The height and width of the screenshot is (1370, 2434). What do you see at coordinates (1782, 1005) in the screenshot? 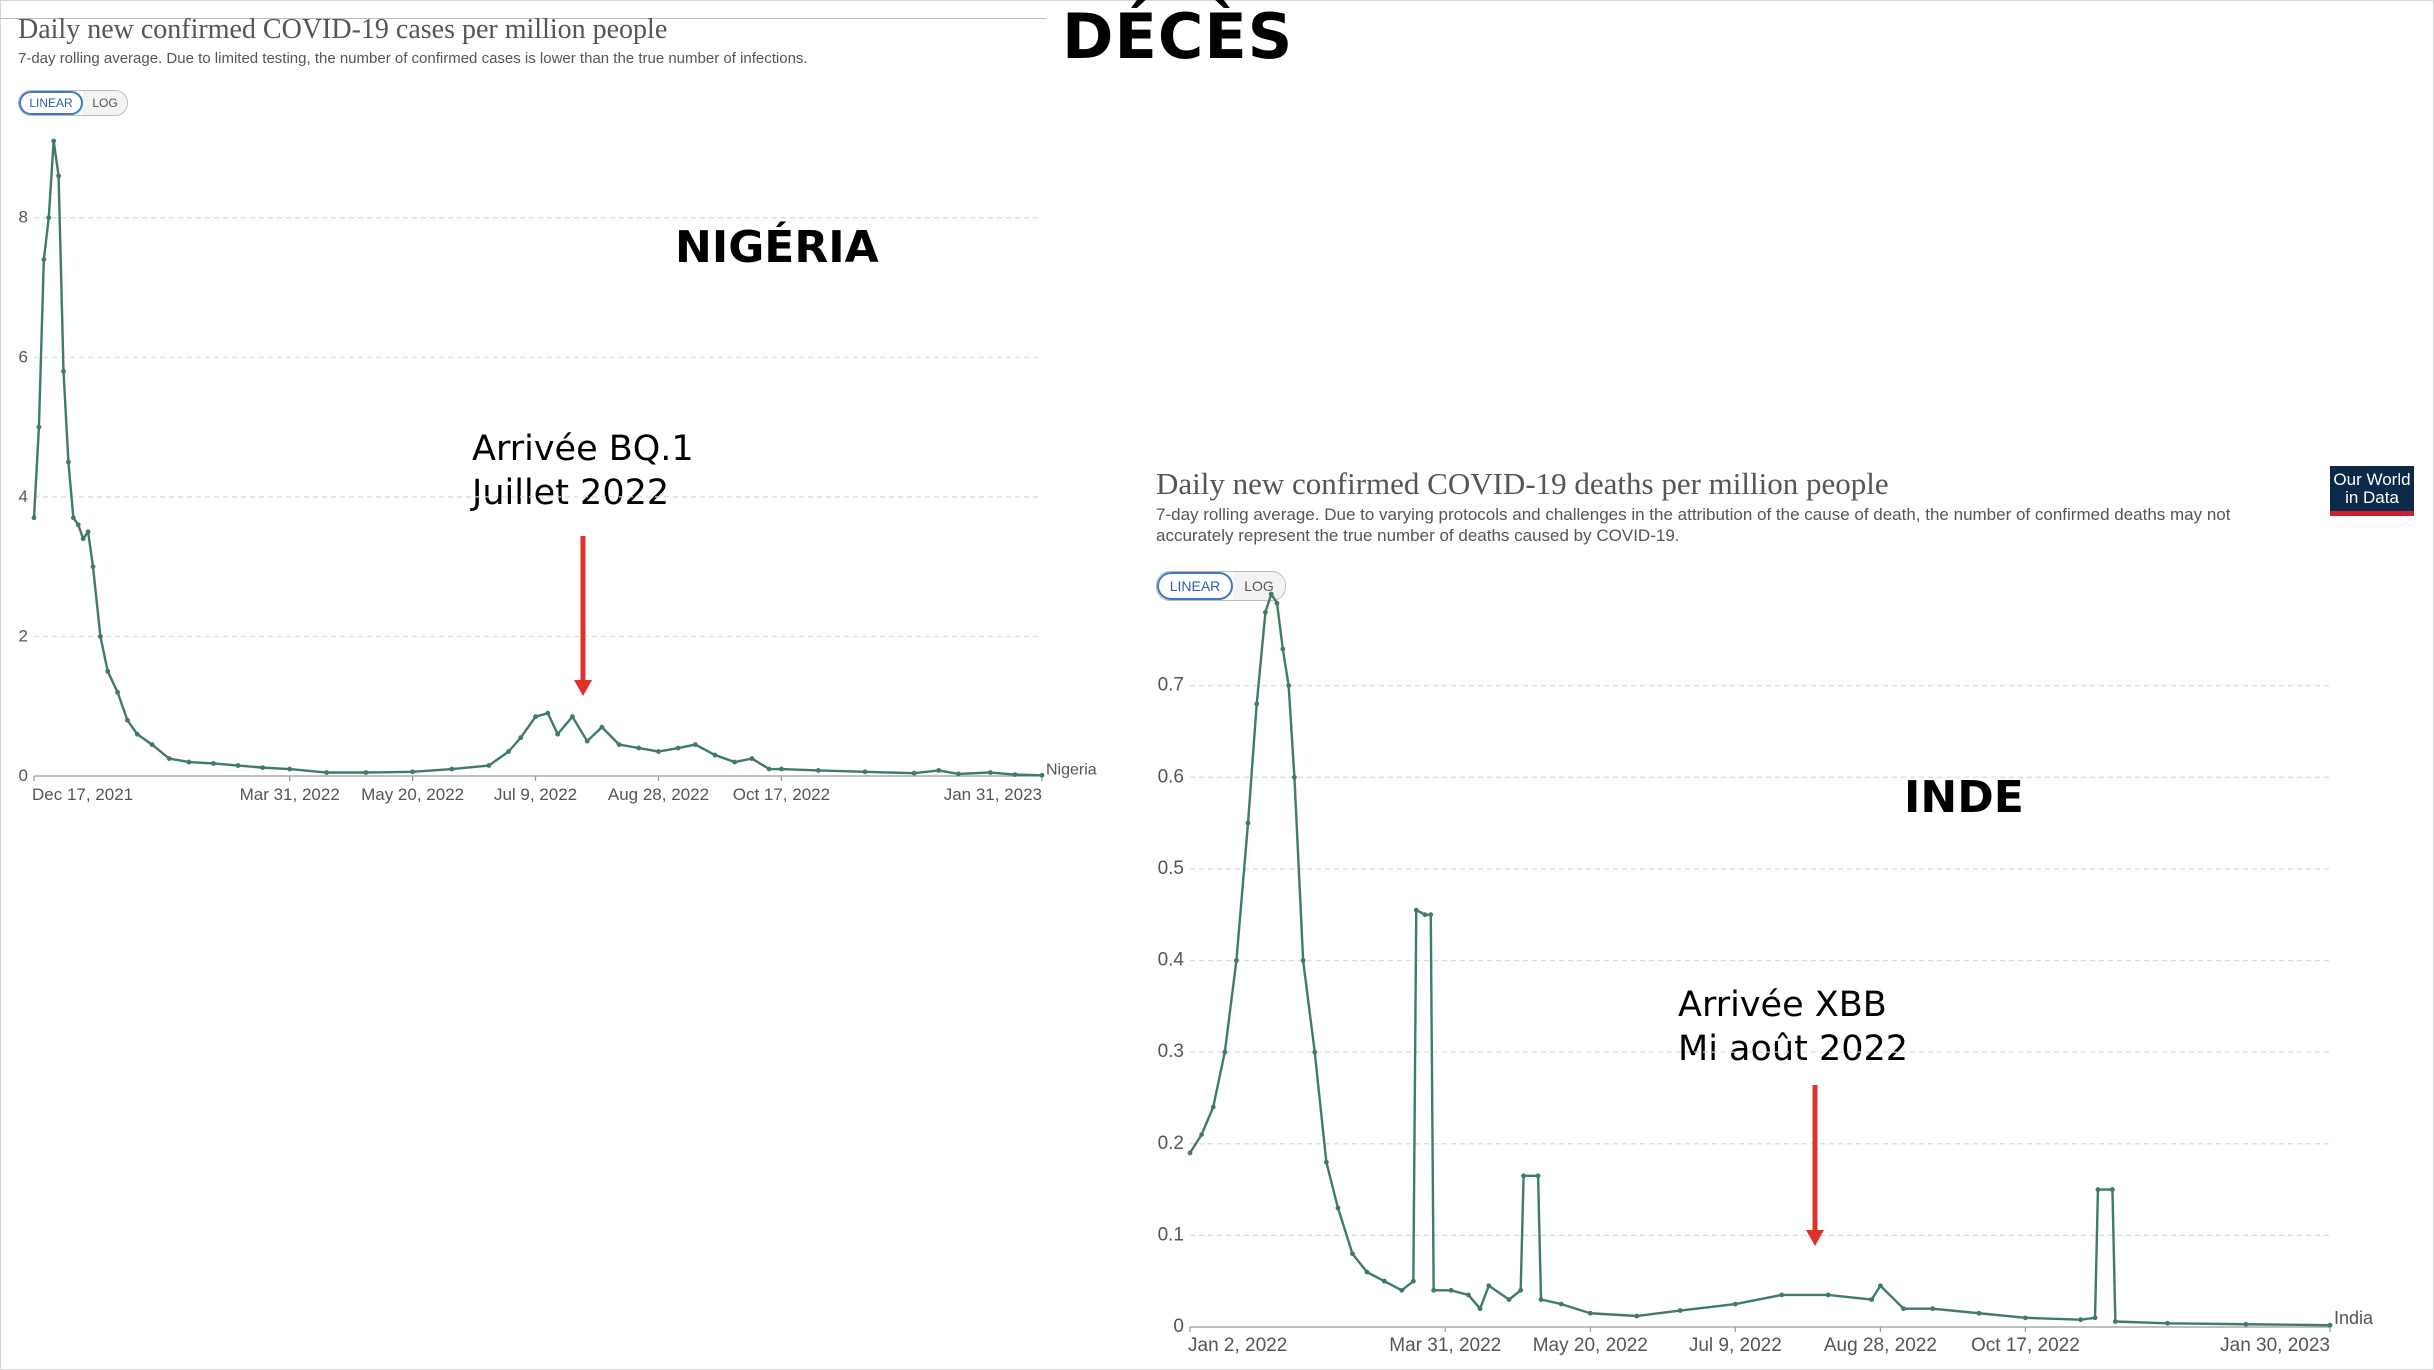
I see `chart2-annotation-line1: Arrivée XBB` at bounding box center [1782, 1005].